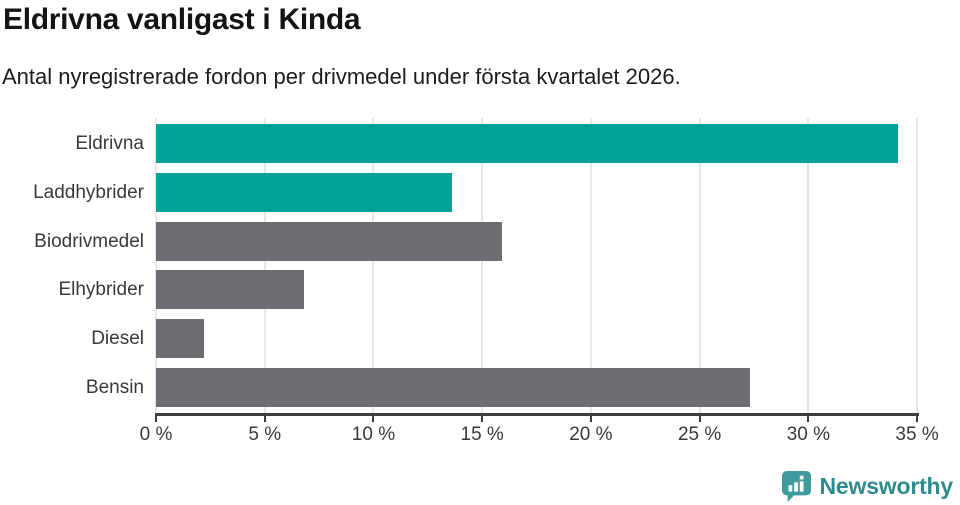  I want to click on x-axis-tick-label-10: 10 %, so click(373, 434).